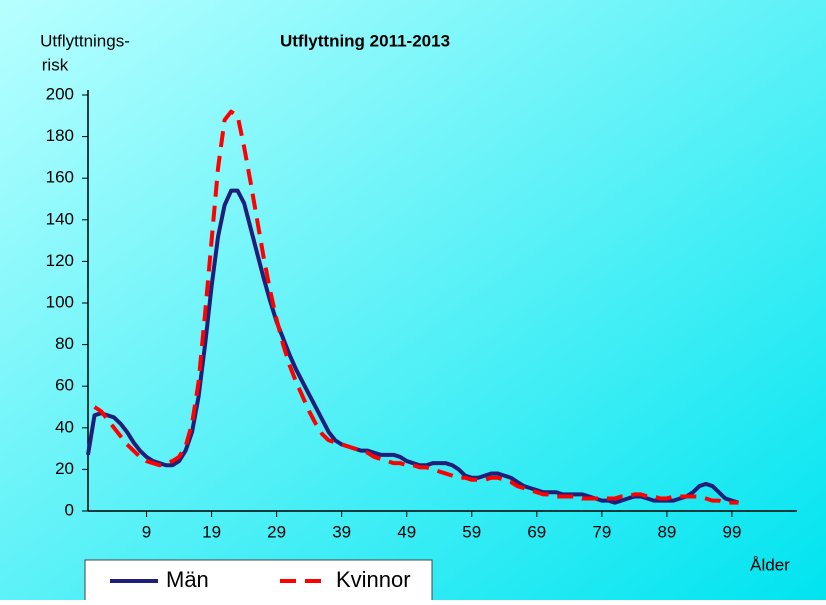 The height and width of the screenshot is (605, 826). What do you see at coordinates (471, 531) in the screenshot?
I see `x-tick-label: 59` at bounding box center [471, 531].